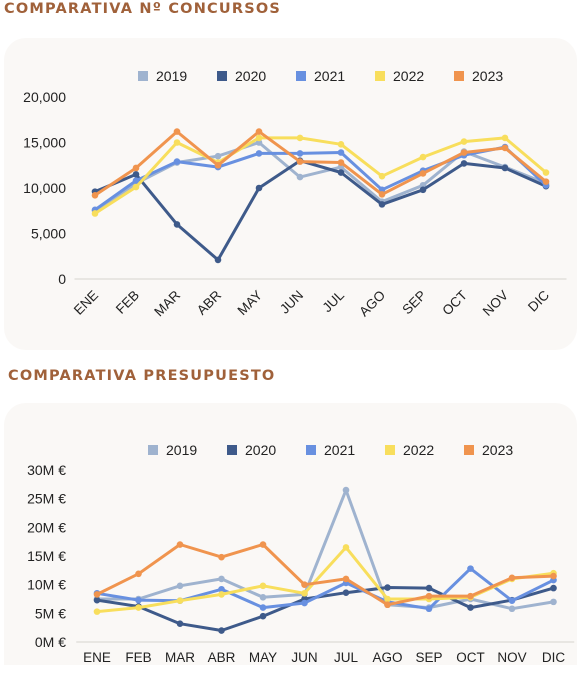  What do you see at coordinates (470, 657) in the screenshot?
I see `chart2-x-tick-label: OCT` at bounding box center [470, 657].